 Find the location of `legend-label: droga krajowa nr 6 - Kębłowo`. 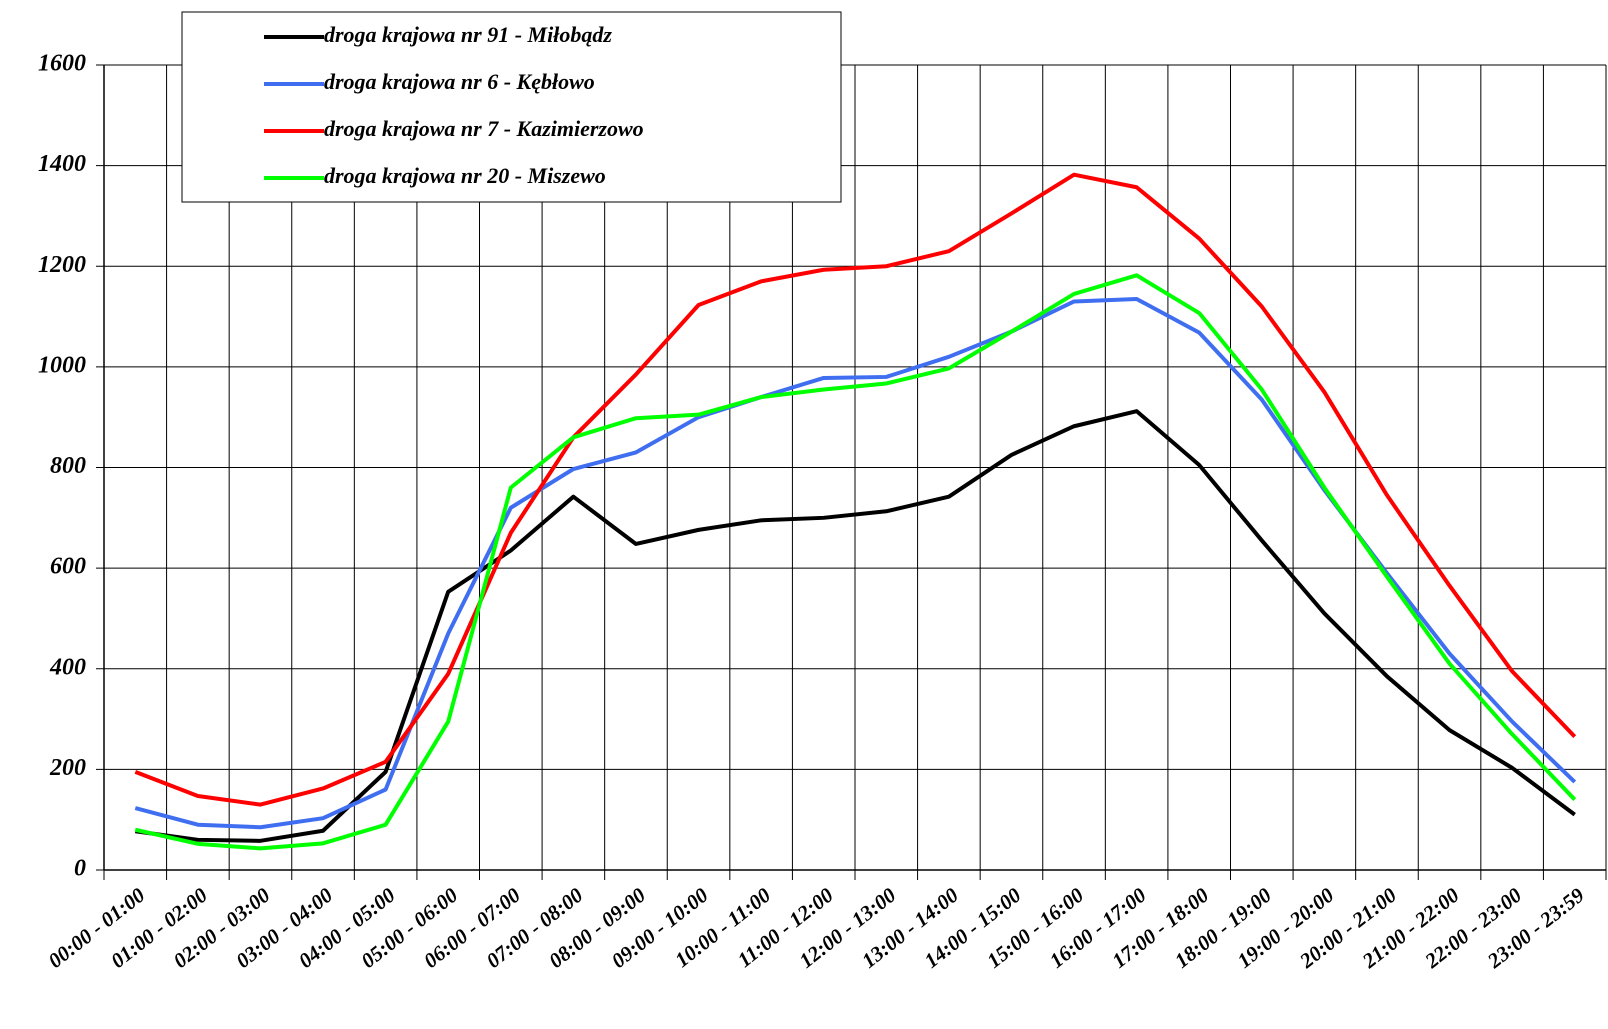

legend-label: droga krajowa nr 6 - Kębłowo is located at coordinates (459, 81).